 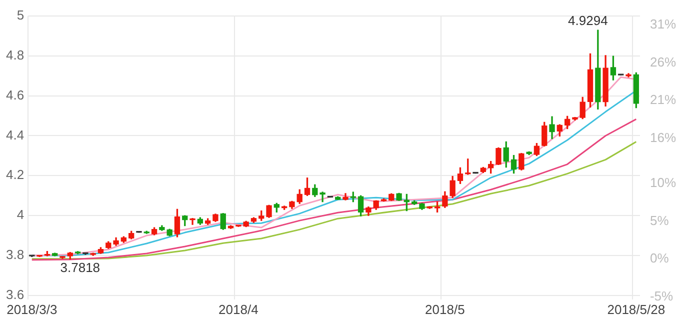 What do you see at coordinates (15, 94) in the screenshot?
I see `y-tick-label: 4.6` at bounding box center [15, 94].